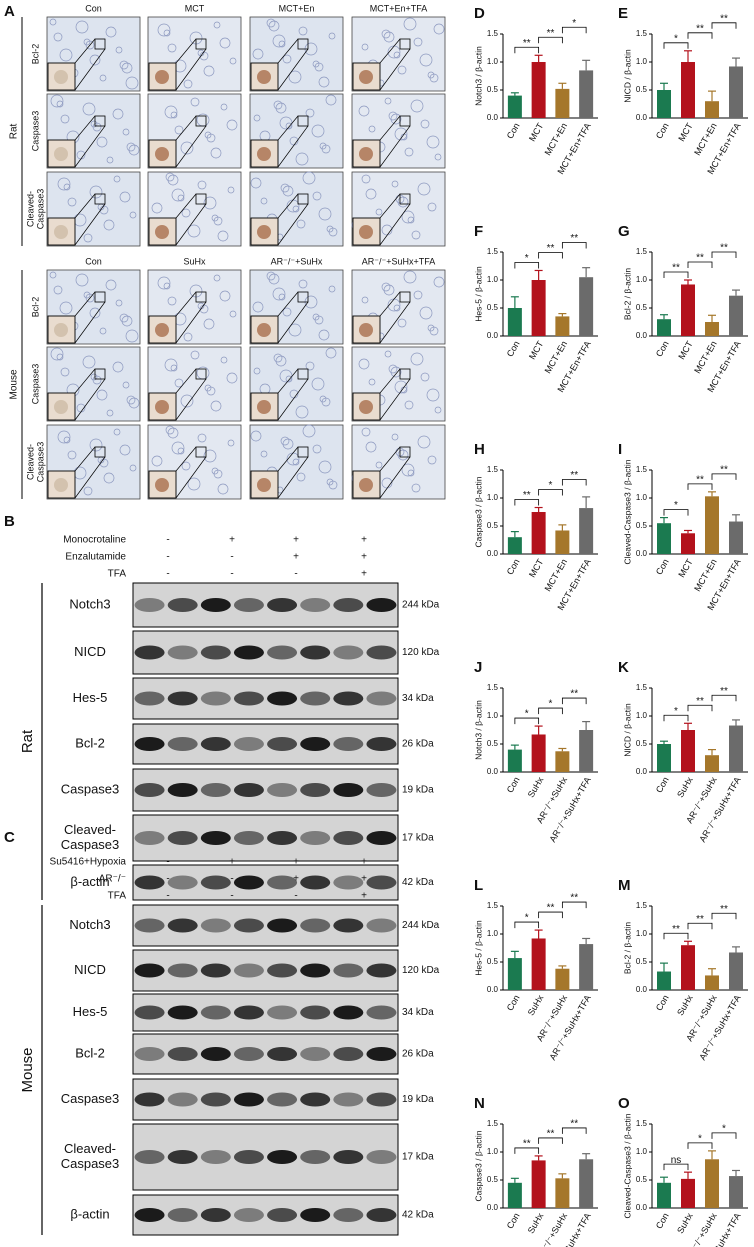  I want to click on treatment-label: Enzalutamide, so click(95, 557).